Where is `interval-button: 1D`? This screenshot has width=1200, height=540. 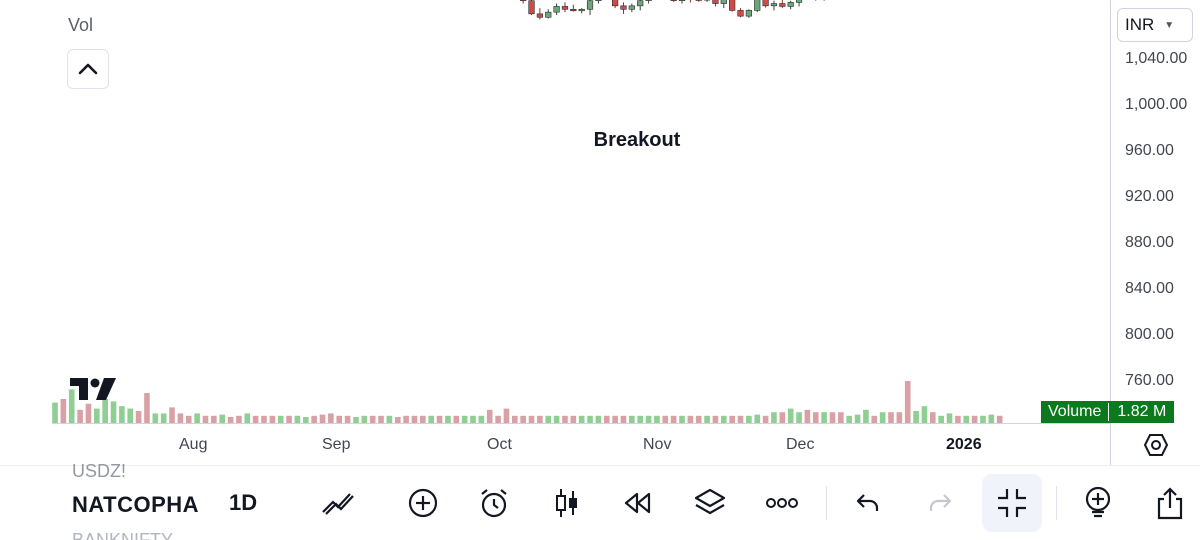 interval-button: 1D is located at coordinates (243, 502).